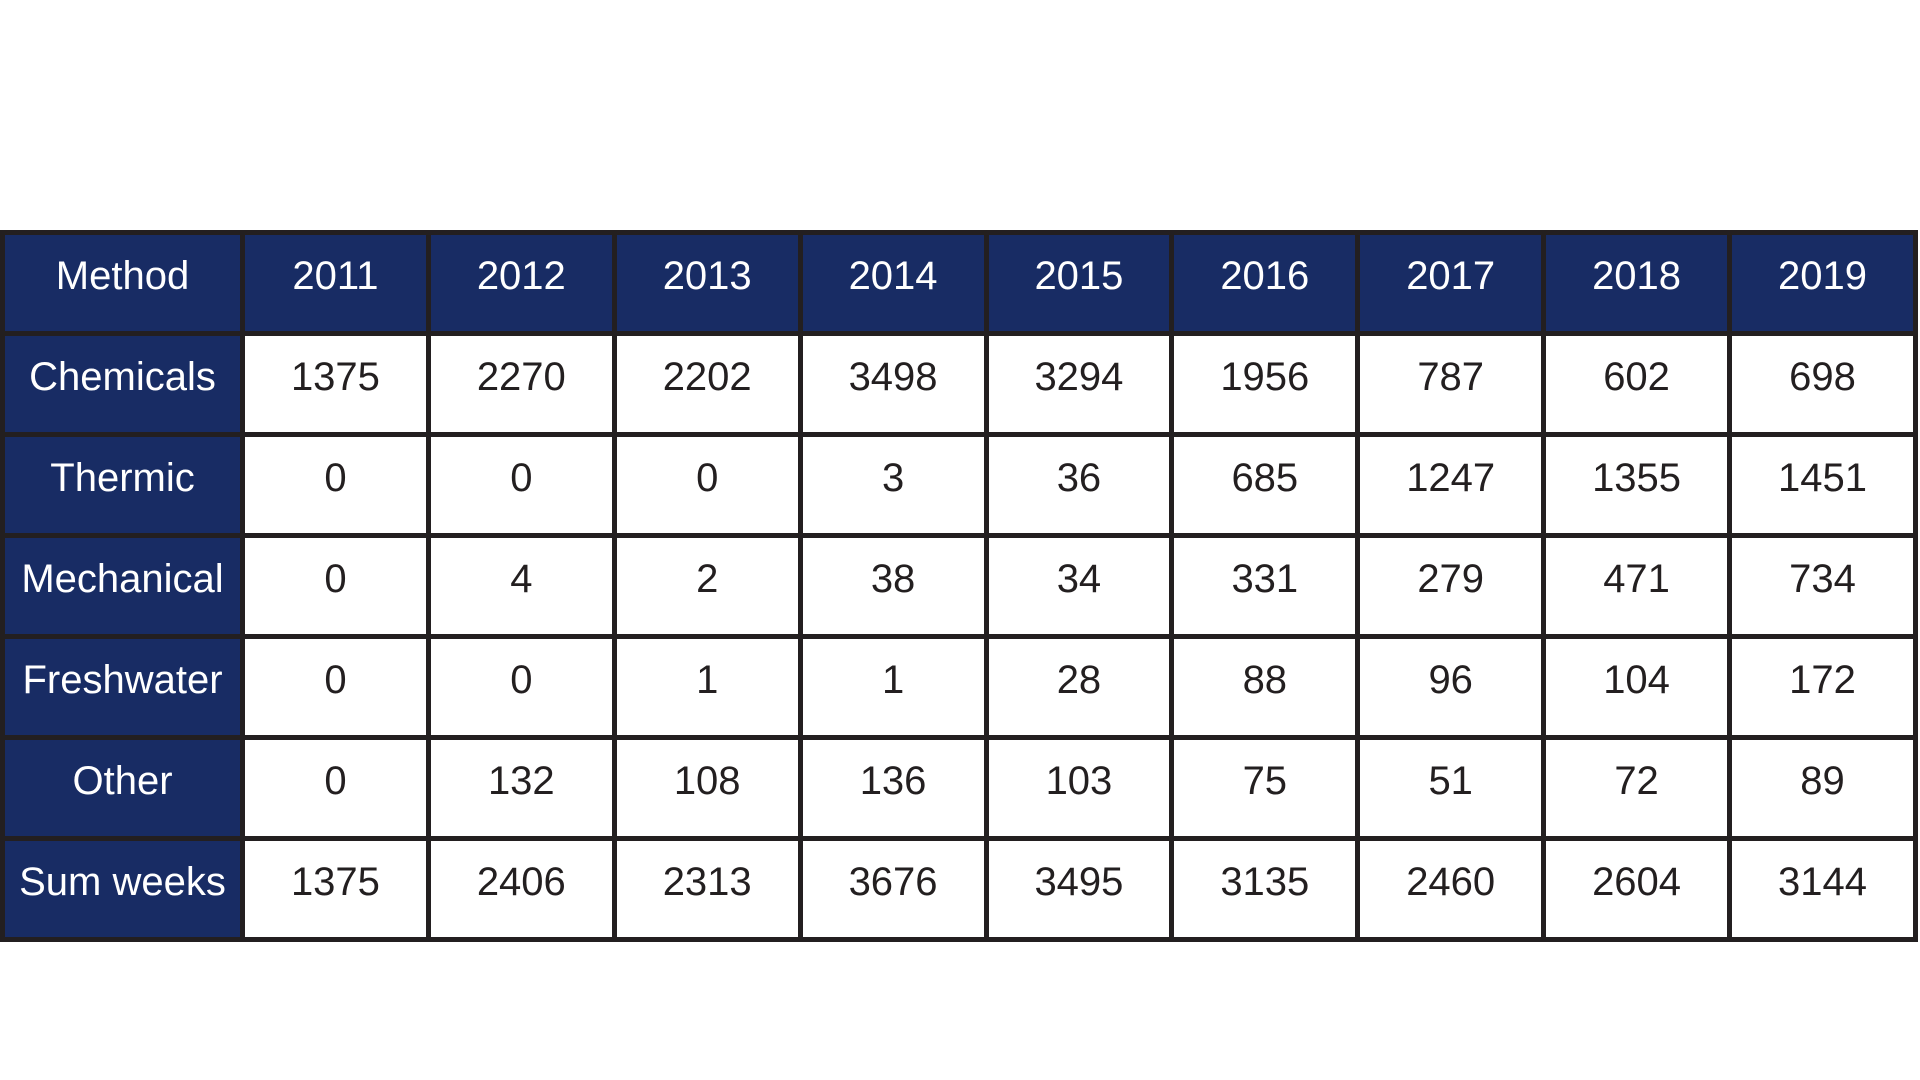 Image resolution: width=1920 pixels, height=1080 pixels. What do you see at coordinates (1636, 687) in the screenshot?
I see `cell-freshwater-2018: 104` at bounding box center [1636, 687].